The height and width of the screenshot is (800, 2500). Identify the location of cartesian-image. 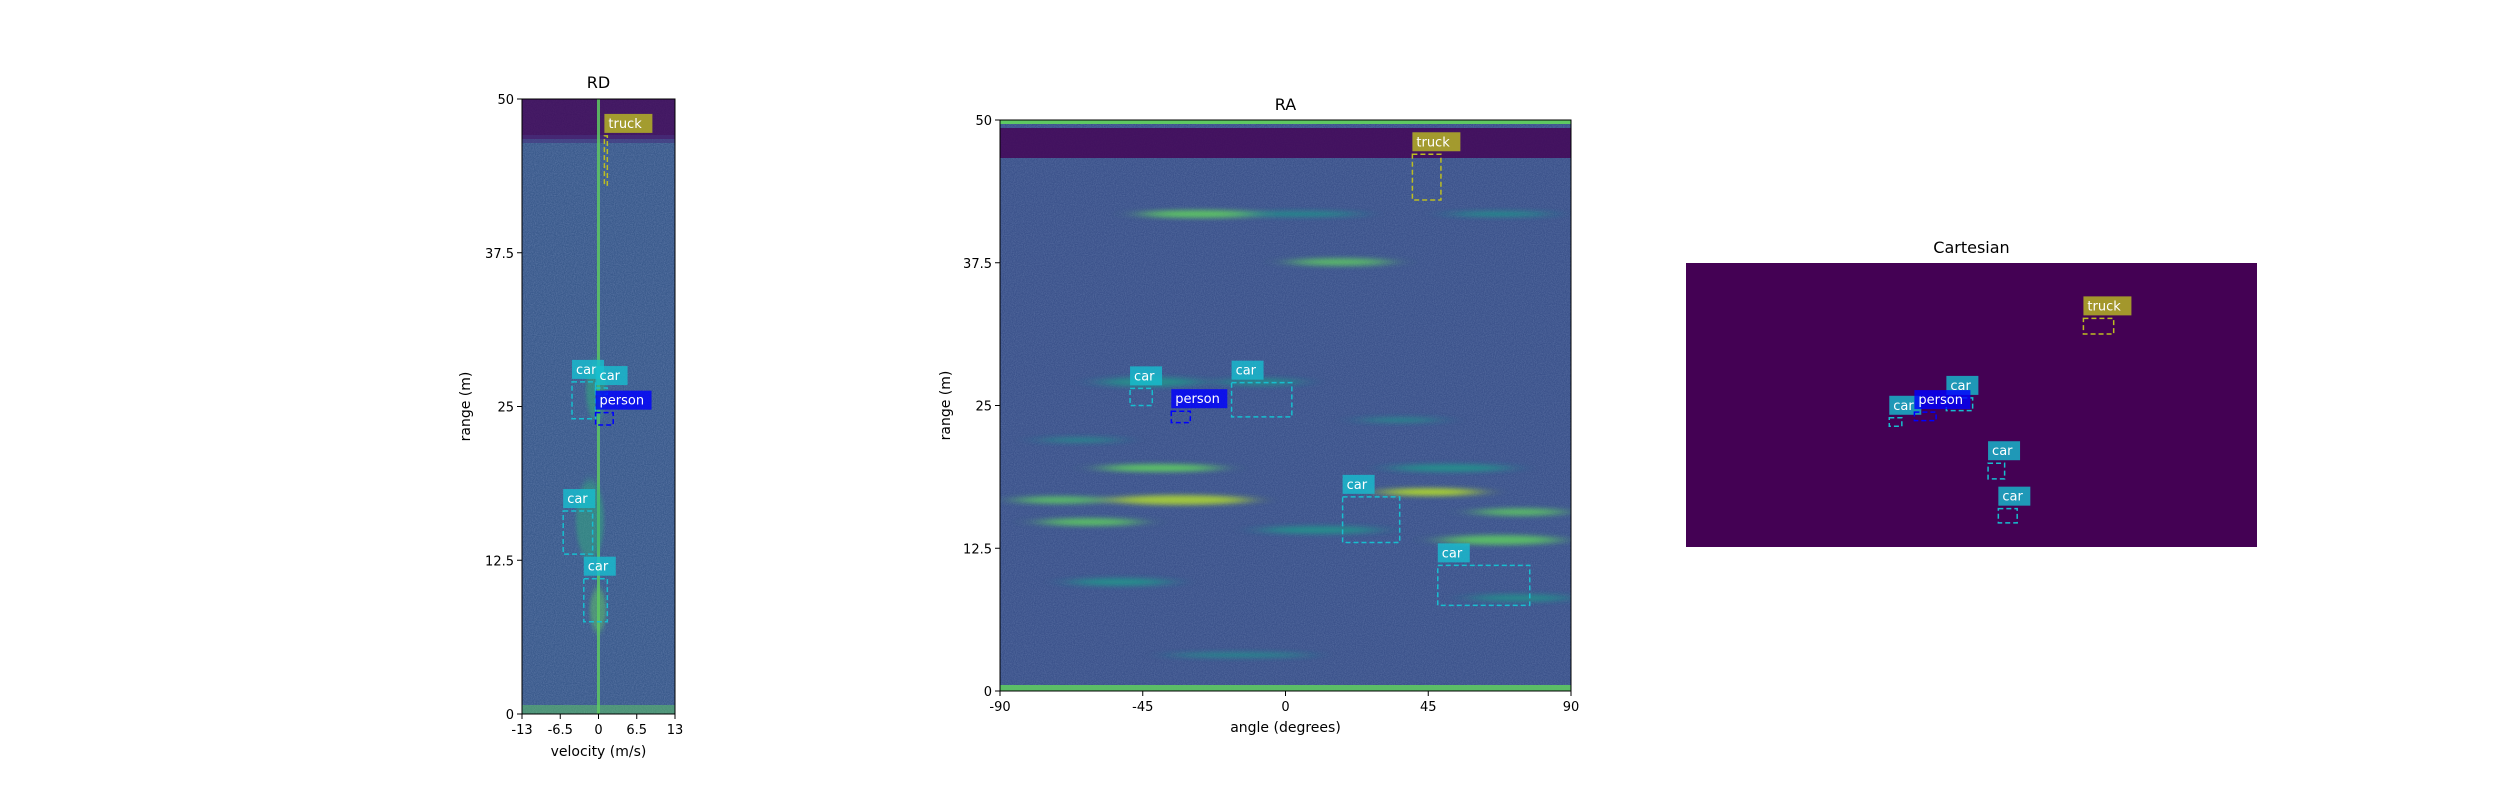
(1971, 405).